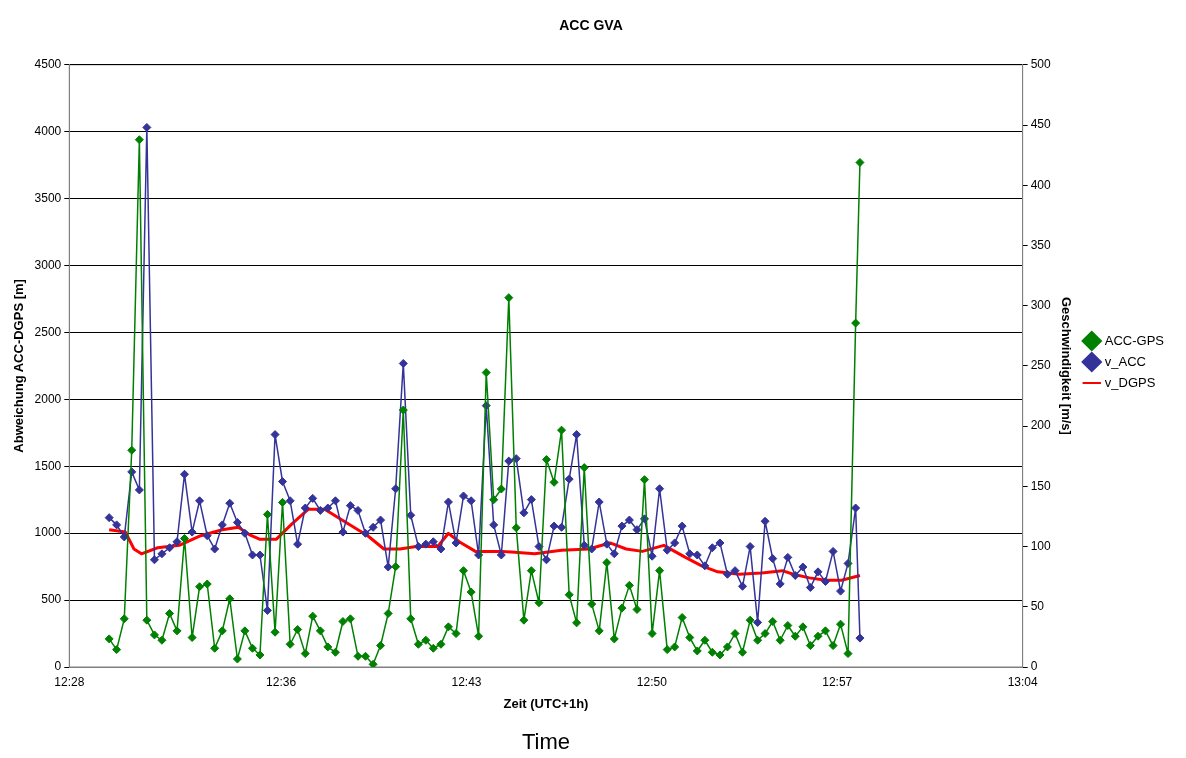 This screenshot has width=1186, height=758. Describe the element at coordinates (48, 331) in the screenshot. I see `y-tick-label: 2500` at that location.